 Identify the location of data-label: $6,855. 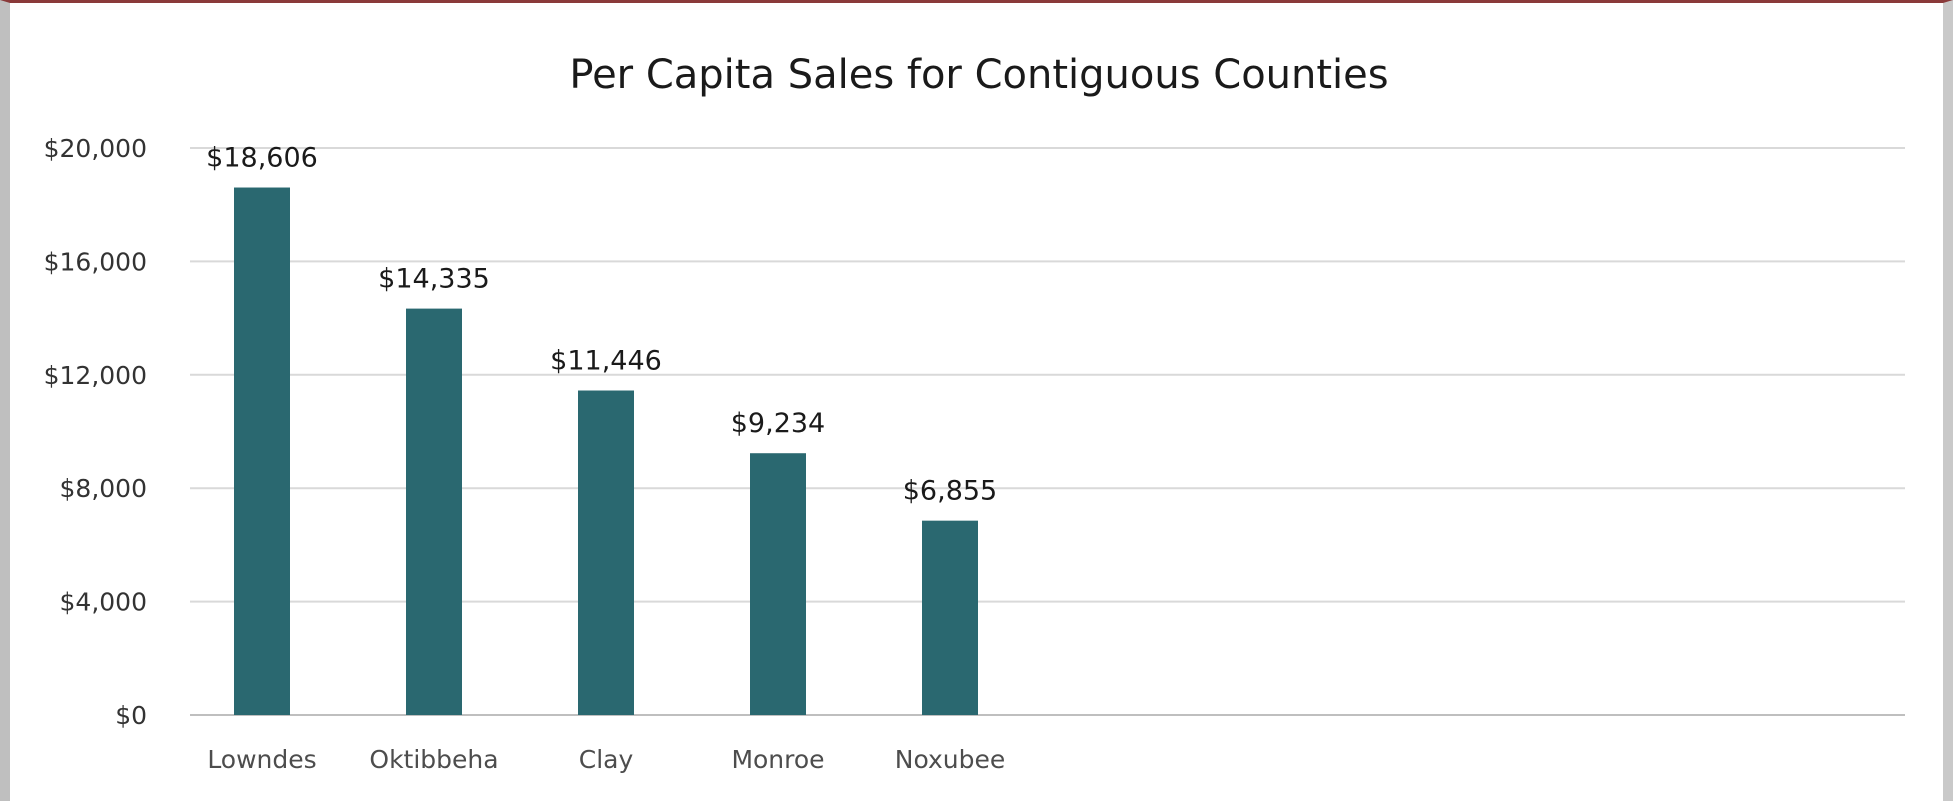
(950, 491).